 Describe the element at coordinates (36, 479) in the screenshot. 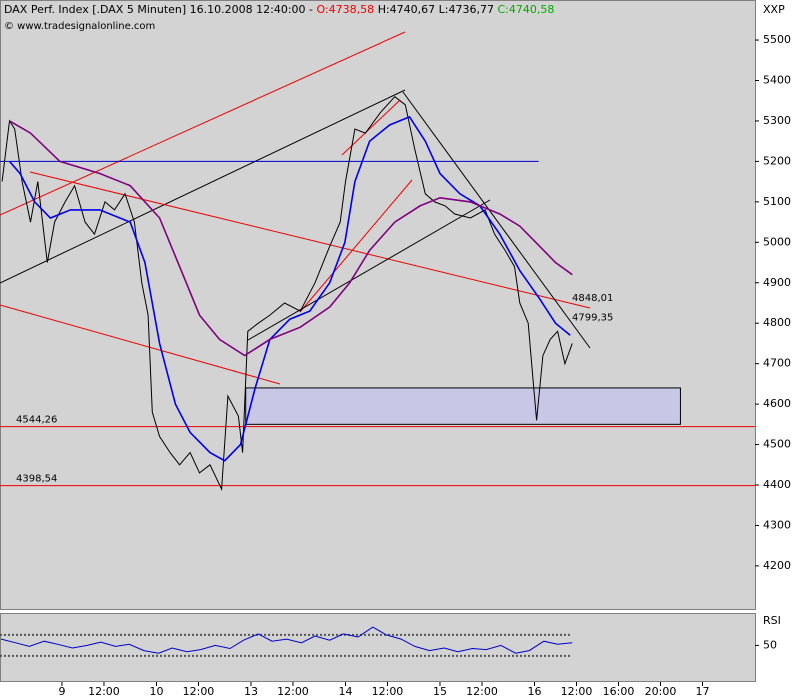

I see `level-label: 4398,54` at that location.